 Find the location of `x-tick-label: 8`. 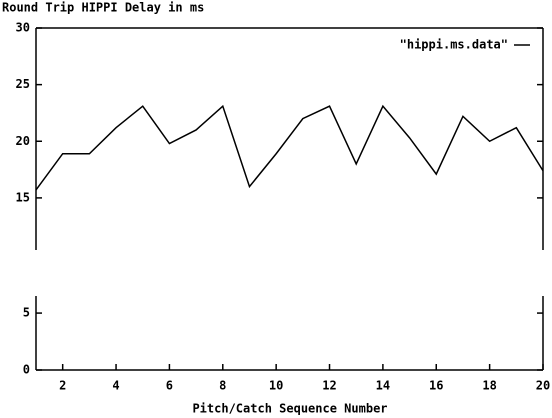

x-tick-label: 8 is located at coordinates (222, 386).